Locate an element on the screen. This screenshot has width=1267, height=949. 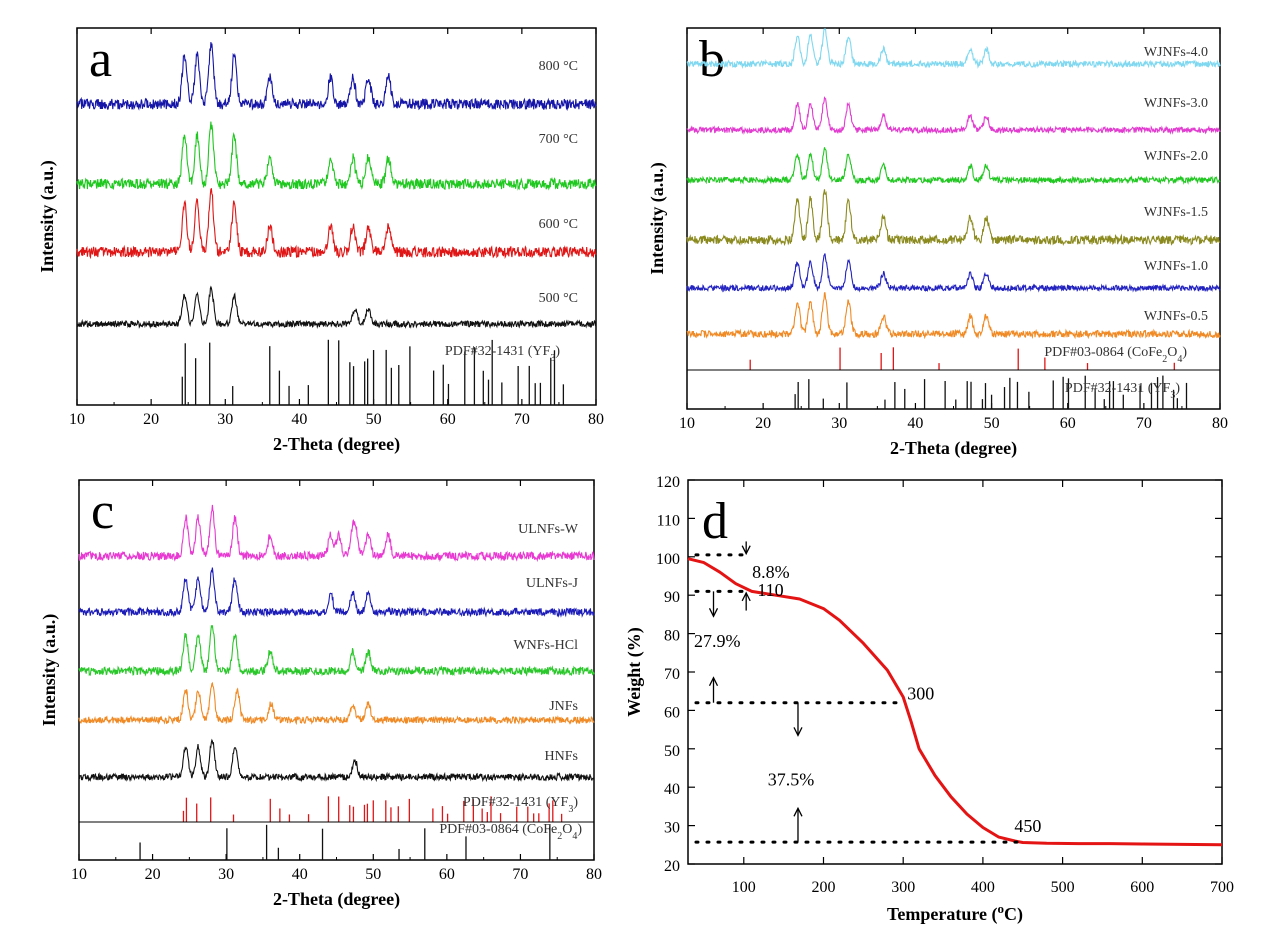
annotation-temp-300: 300 is located at coordinates (920, 694).